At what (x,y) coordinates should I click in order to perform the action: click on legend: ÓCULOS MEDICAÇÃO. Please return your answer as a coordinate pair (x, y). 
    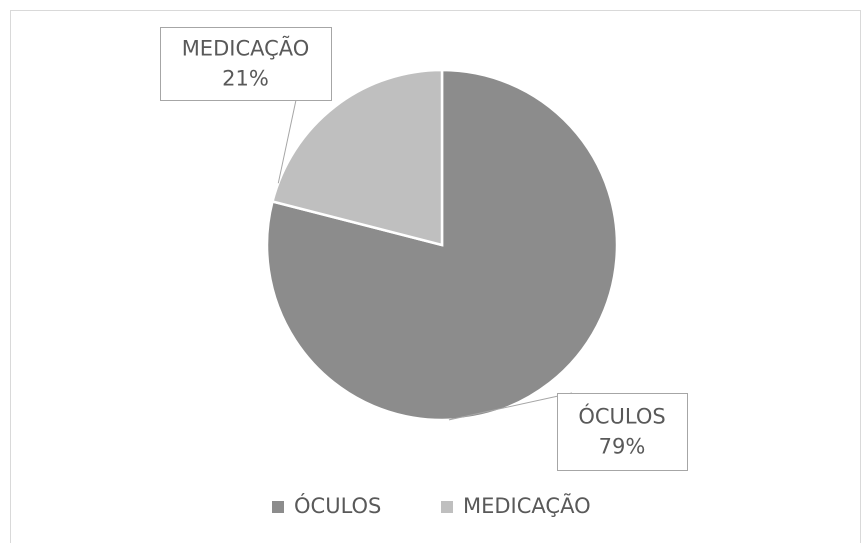
    Looking at the image, I should click on (431, 505).